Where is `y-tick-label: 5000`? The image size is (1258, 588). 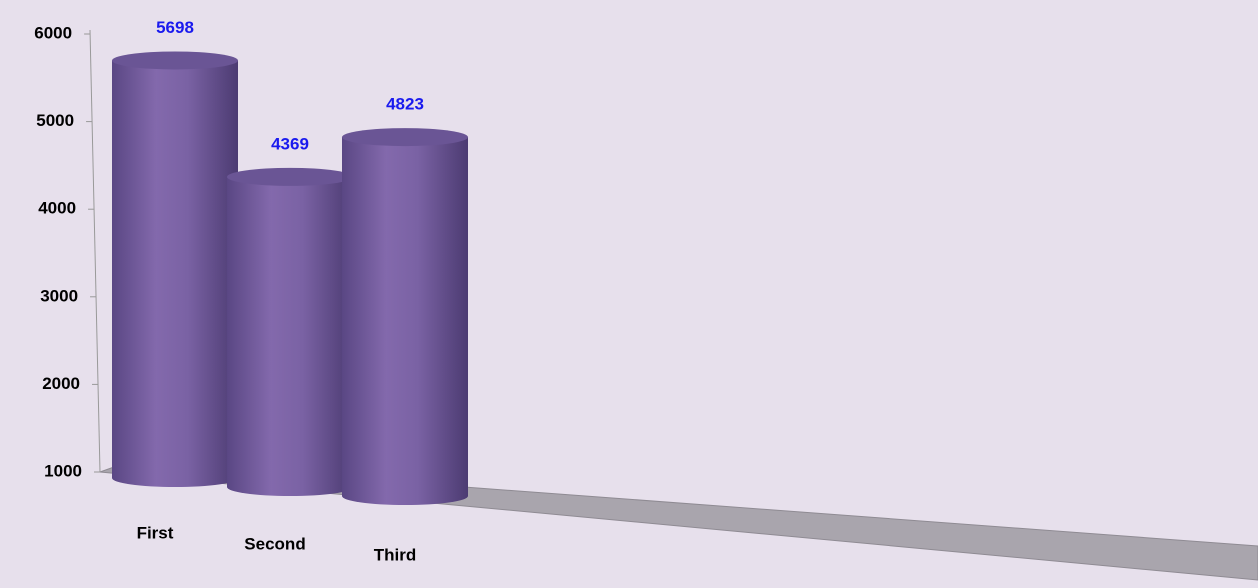
y-tick-label: 5000 is located at coordinates (55, 120).